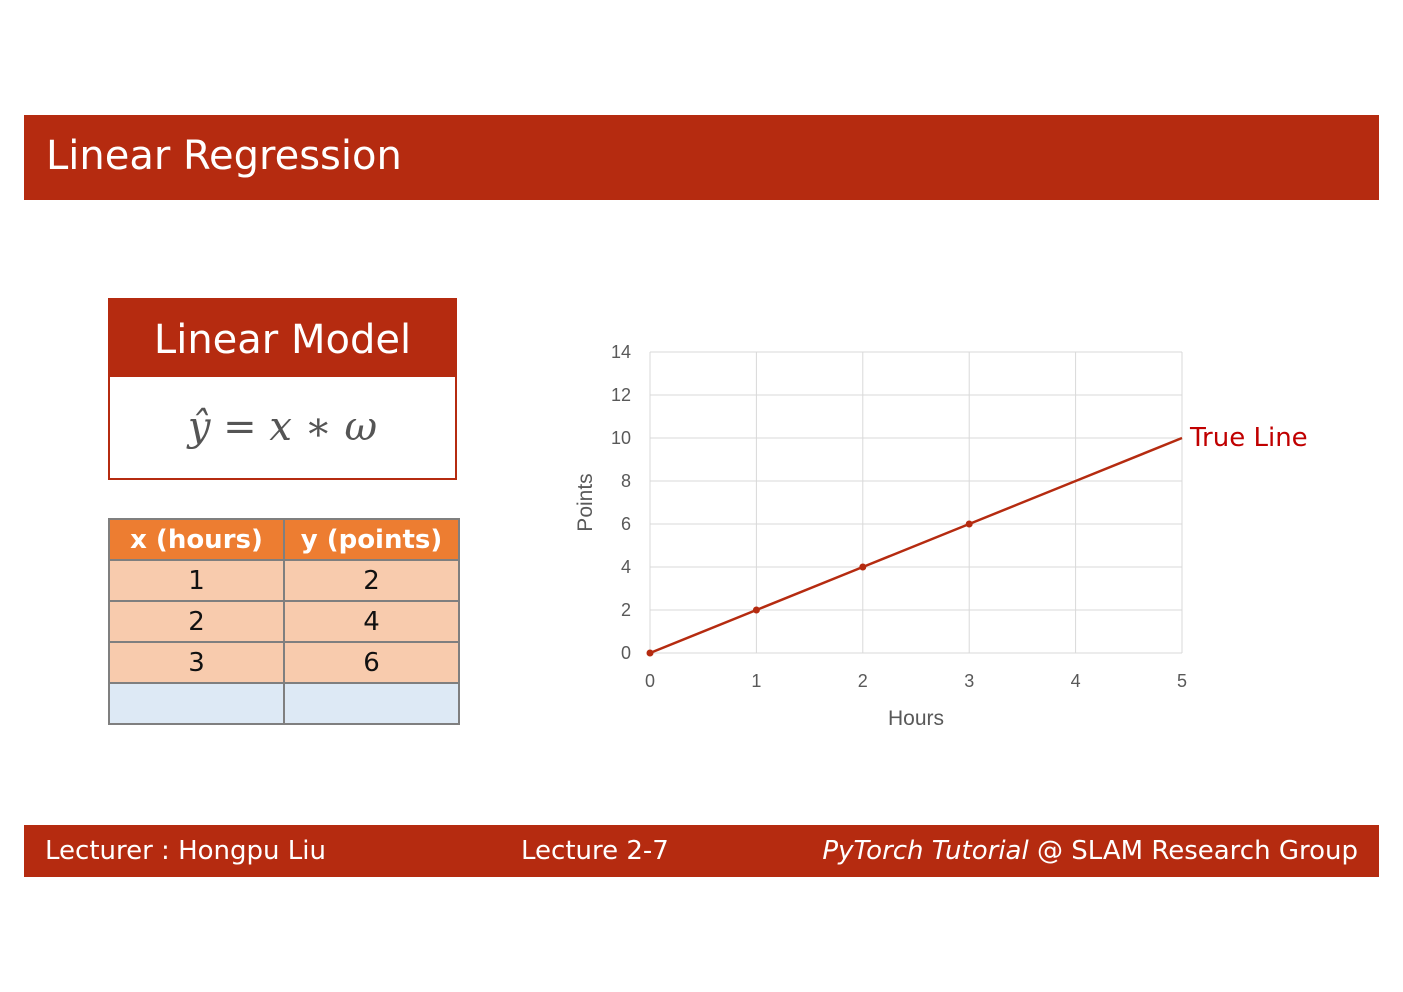 This screenshot has height=992, width=1403. I want to click on footer-course-name: PyTorch Tutorial, so click(925, 851).